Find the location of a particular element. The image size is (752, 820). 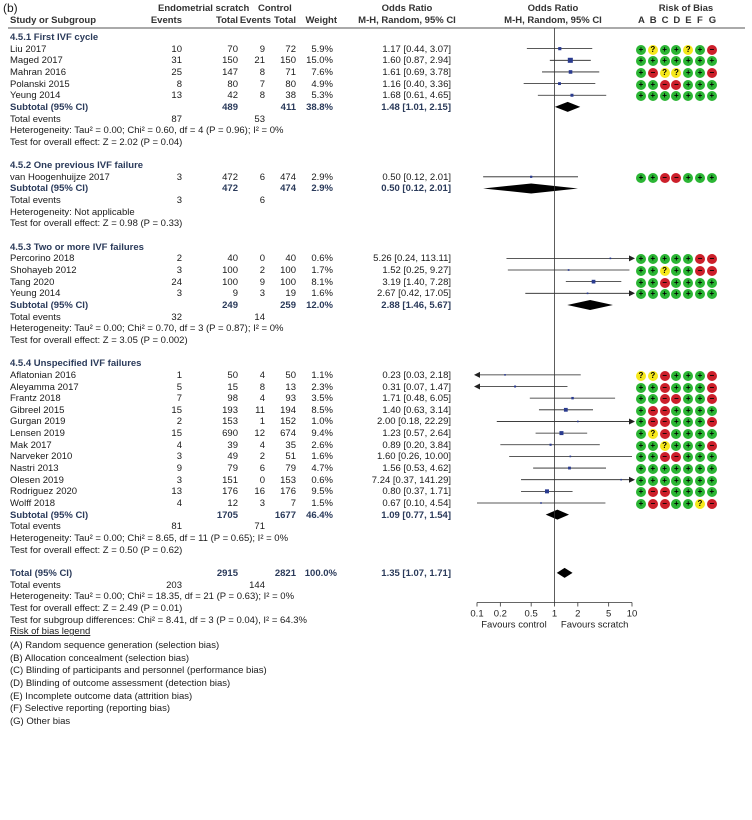

header-scratch-group: Endometrial scratch is located at coordinates (204, 8).